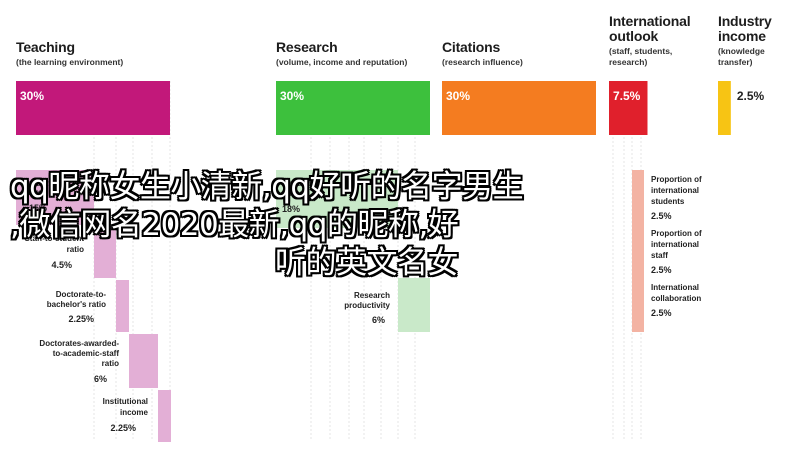 The height and width of the screenshot is (459, 785). What do you see at coordinates (676, 233) in the screenshot?
I see `intl-sub-label-1-0: Proportion of` at bounding box center [676, 233].